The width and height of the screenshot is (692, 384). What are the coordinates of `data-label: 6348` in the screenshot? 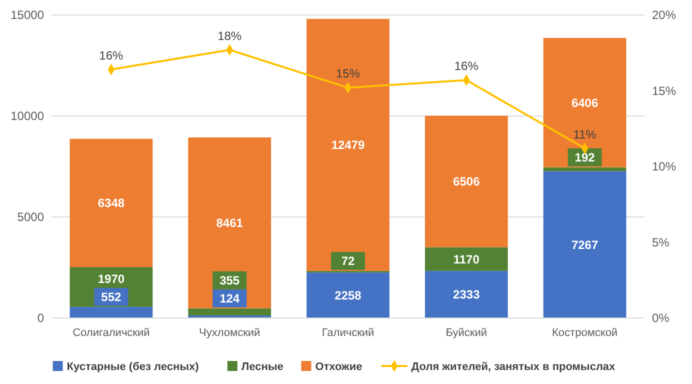 It's located at (111, 203).